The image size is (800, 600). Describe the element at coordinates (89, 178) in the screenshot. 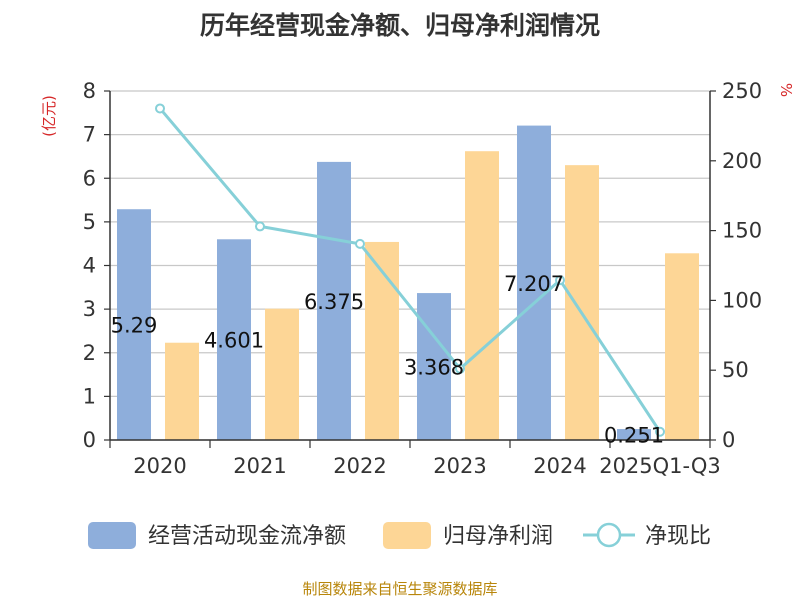

I see `left-tick-label: 6` at that location.